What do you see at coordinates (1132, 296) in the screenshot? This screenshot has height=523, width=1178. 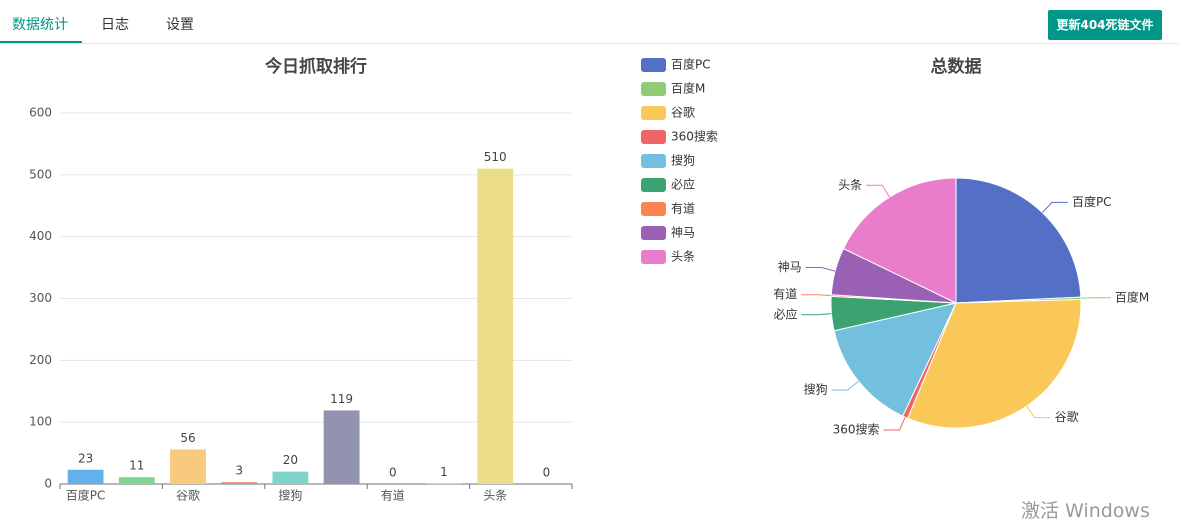 I see `pie-label: 百度M` at bounding box center [1132, 296].